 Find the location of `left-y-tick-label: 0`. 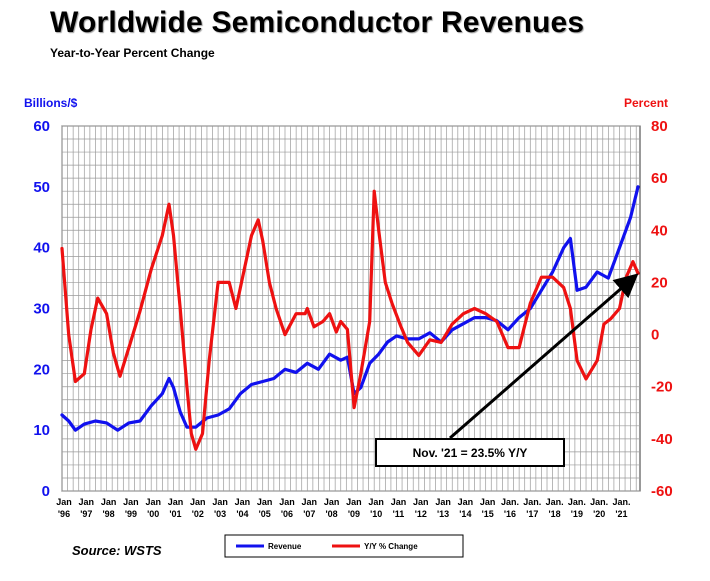

left-y-tick-label: 0 is located at coordinates (46, 491).